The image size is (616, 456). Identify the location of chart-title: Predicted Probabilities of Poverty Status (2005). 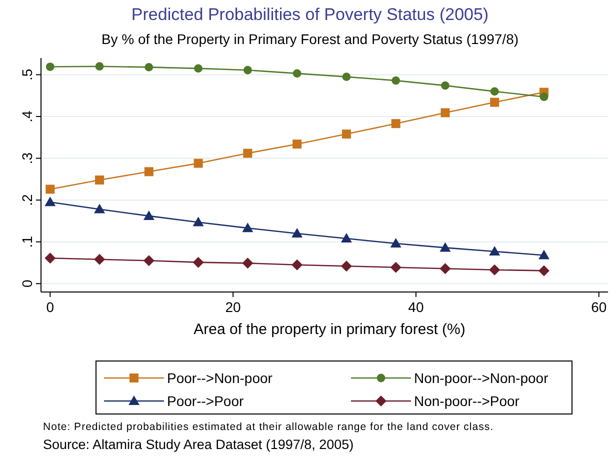
(310, 14).